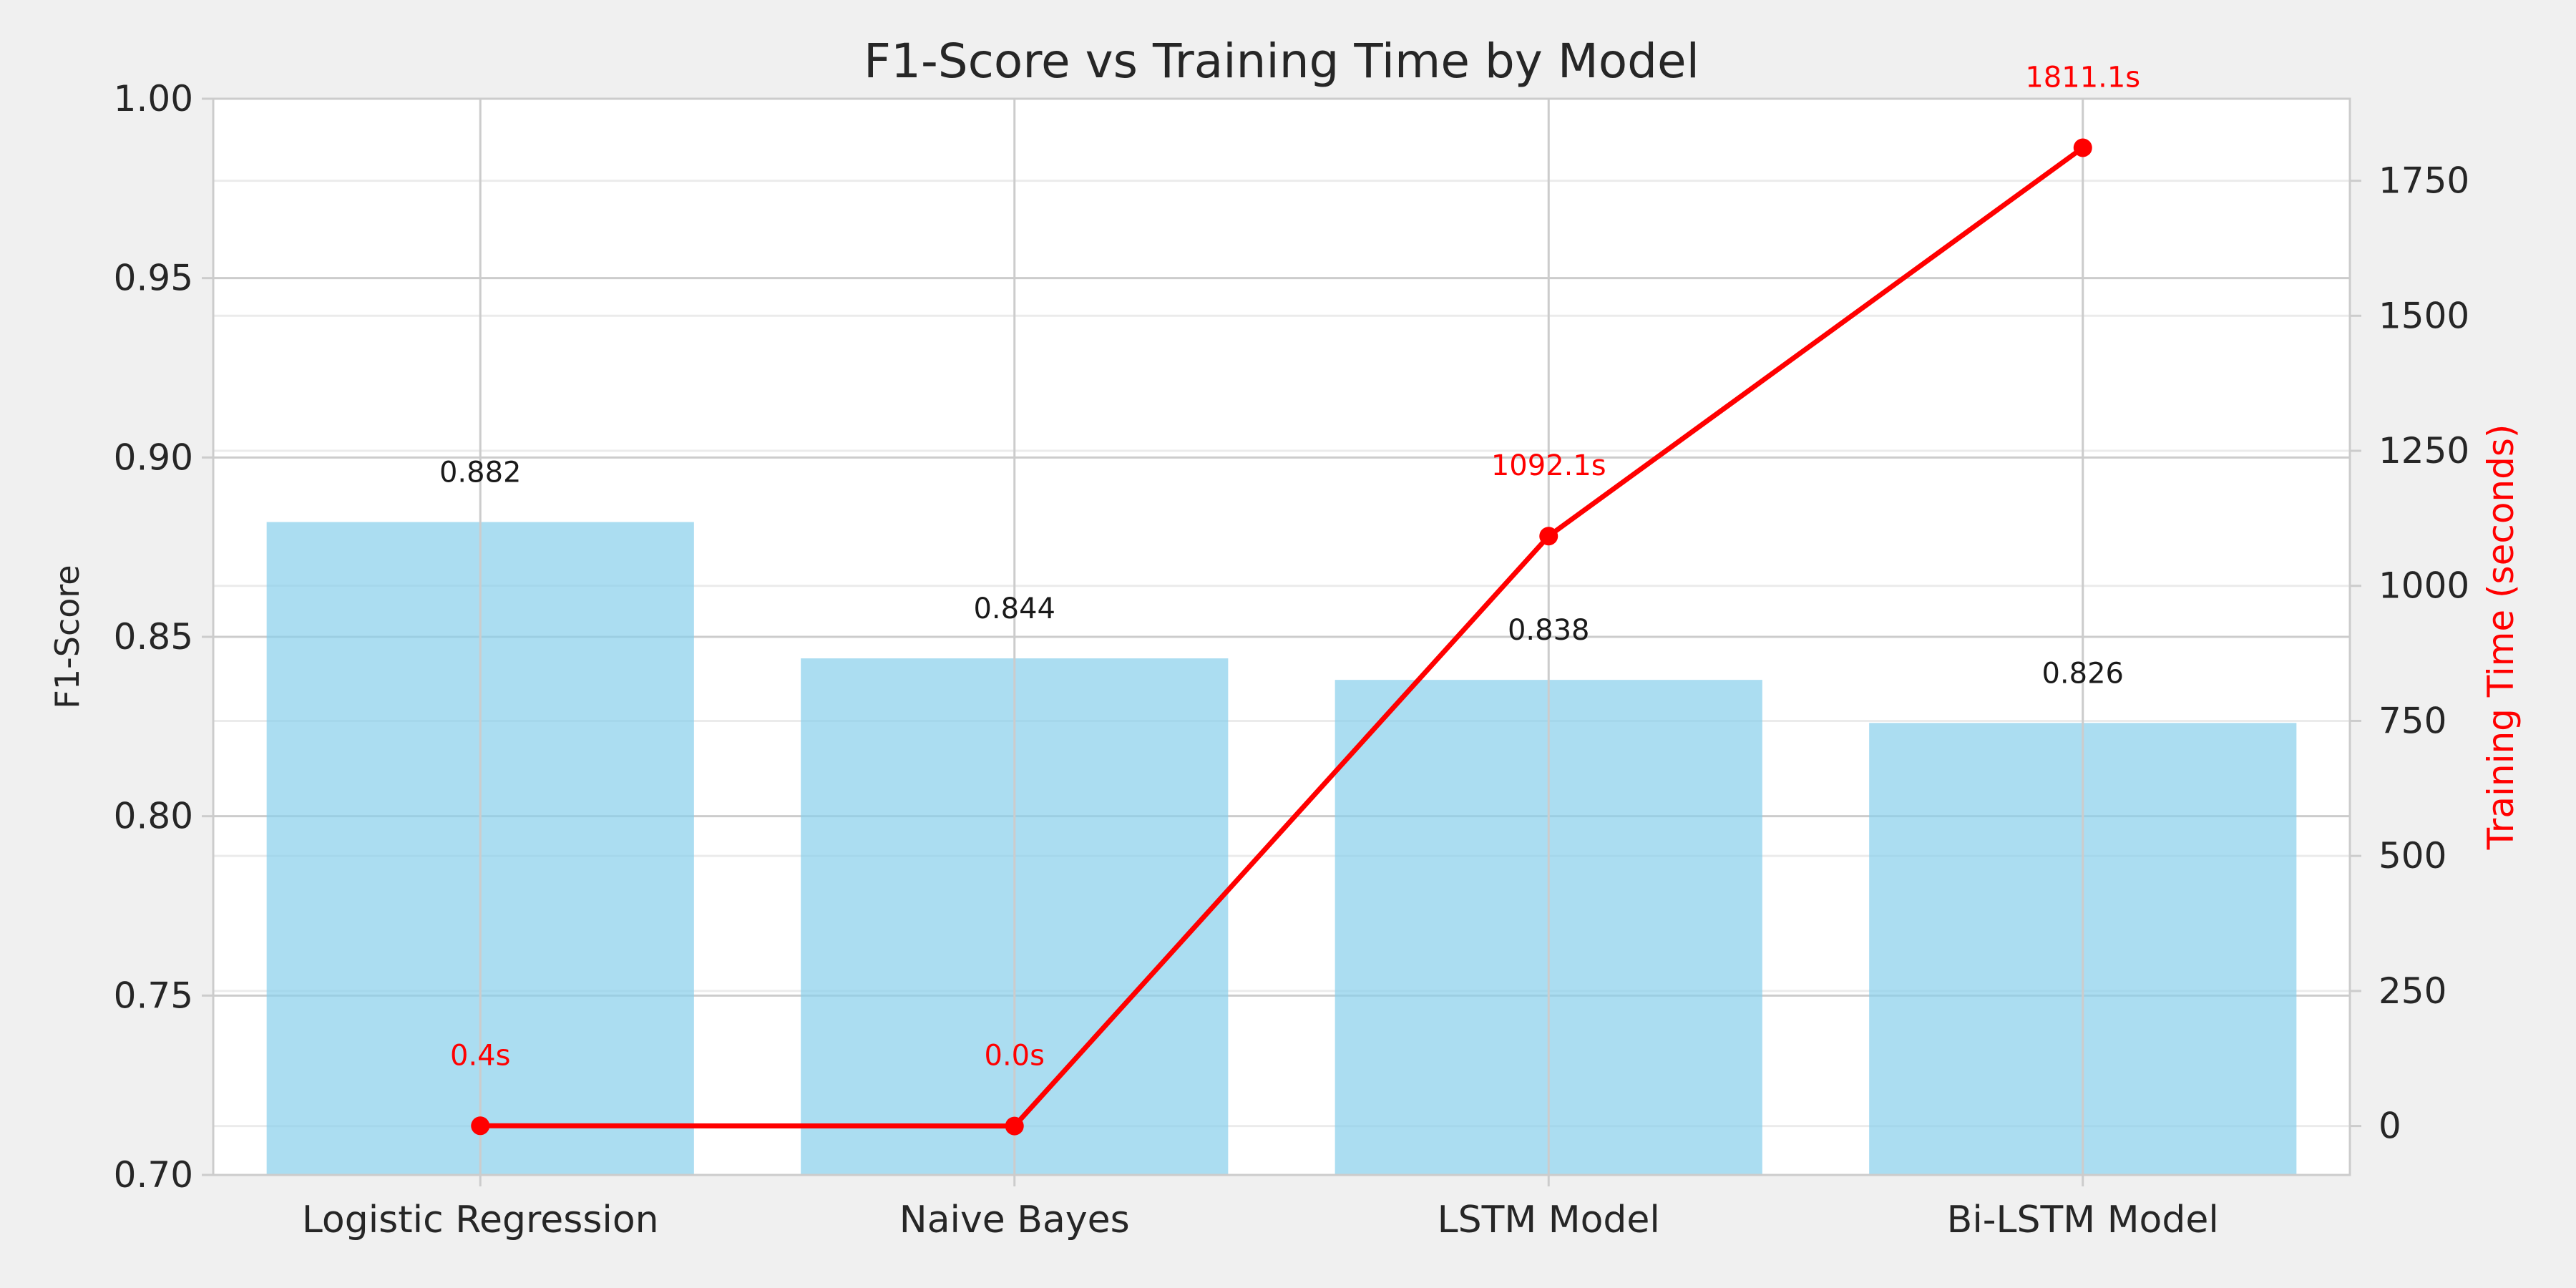 This screenshot has height=1288, width=2576. I want to click on y-tick-label-left: 0.75, so click(153, 995).